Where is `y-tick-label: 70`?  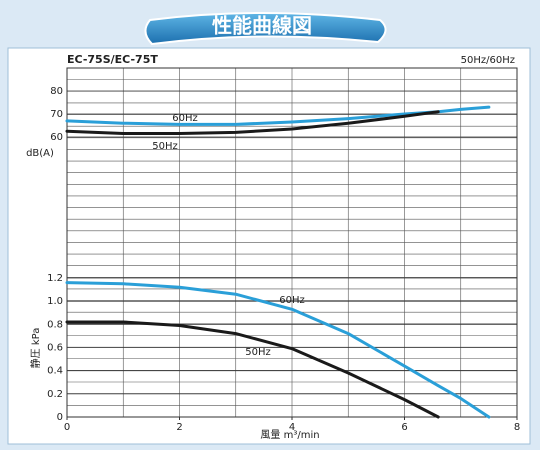
y-tick-label: 70 is located at coordinates (56, 114).